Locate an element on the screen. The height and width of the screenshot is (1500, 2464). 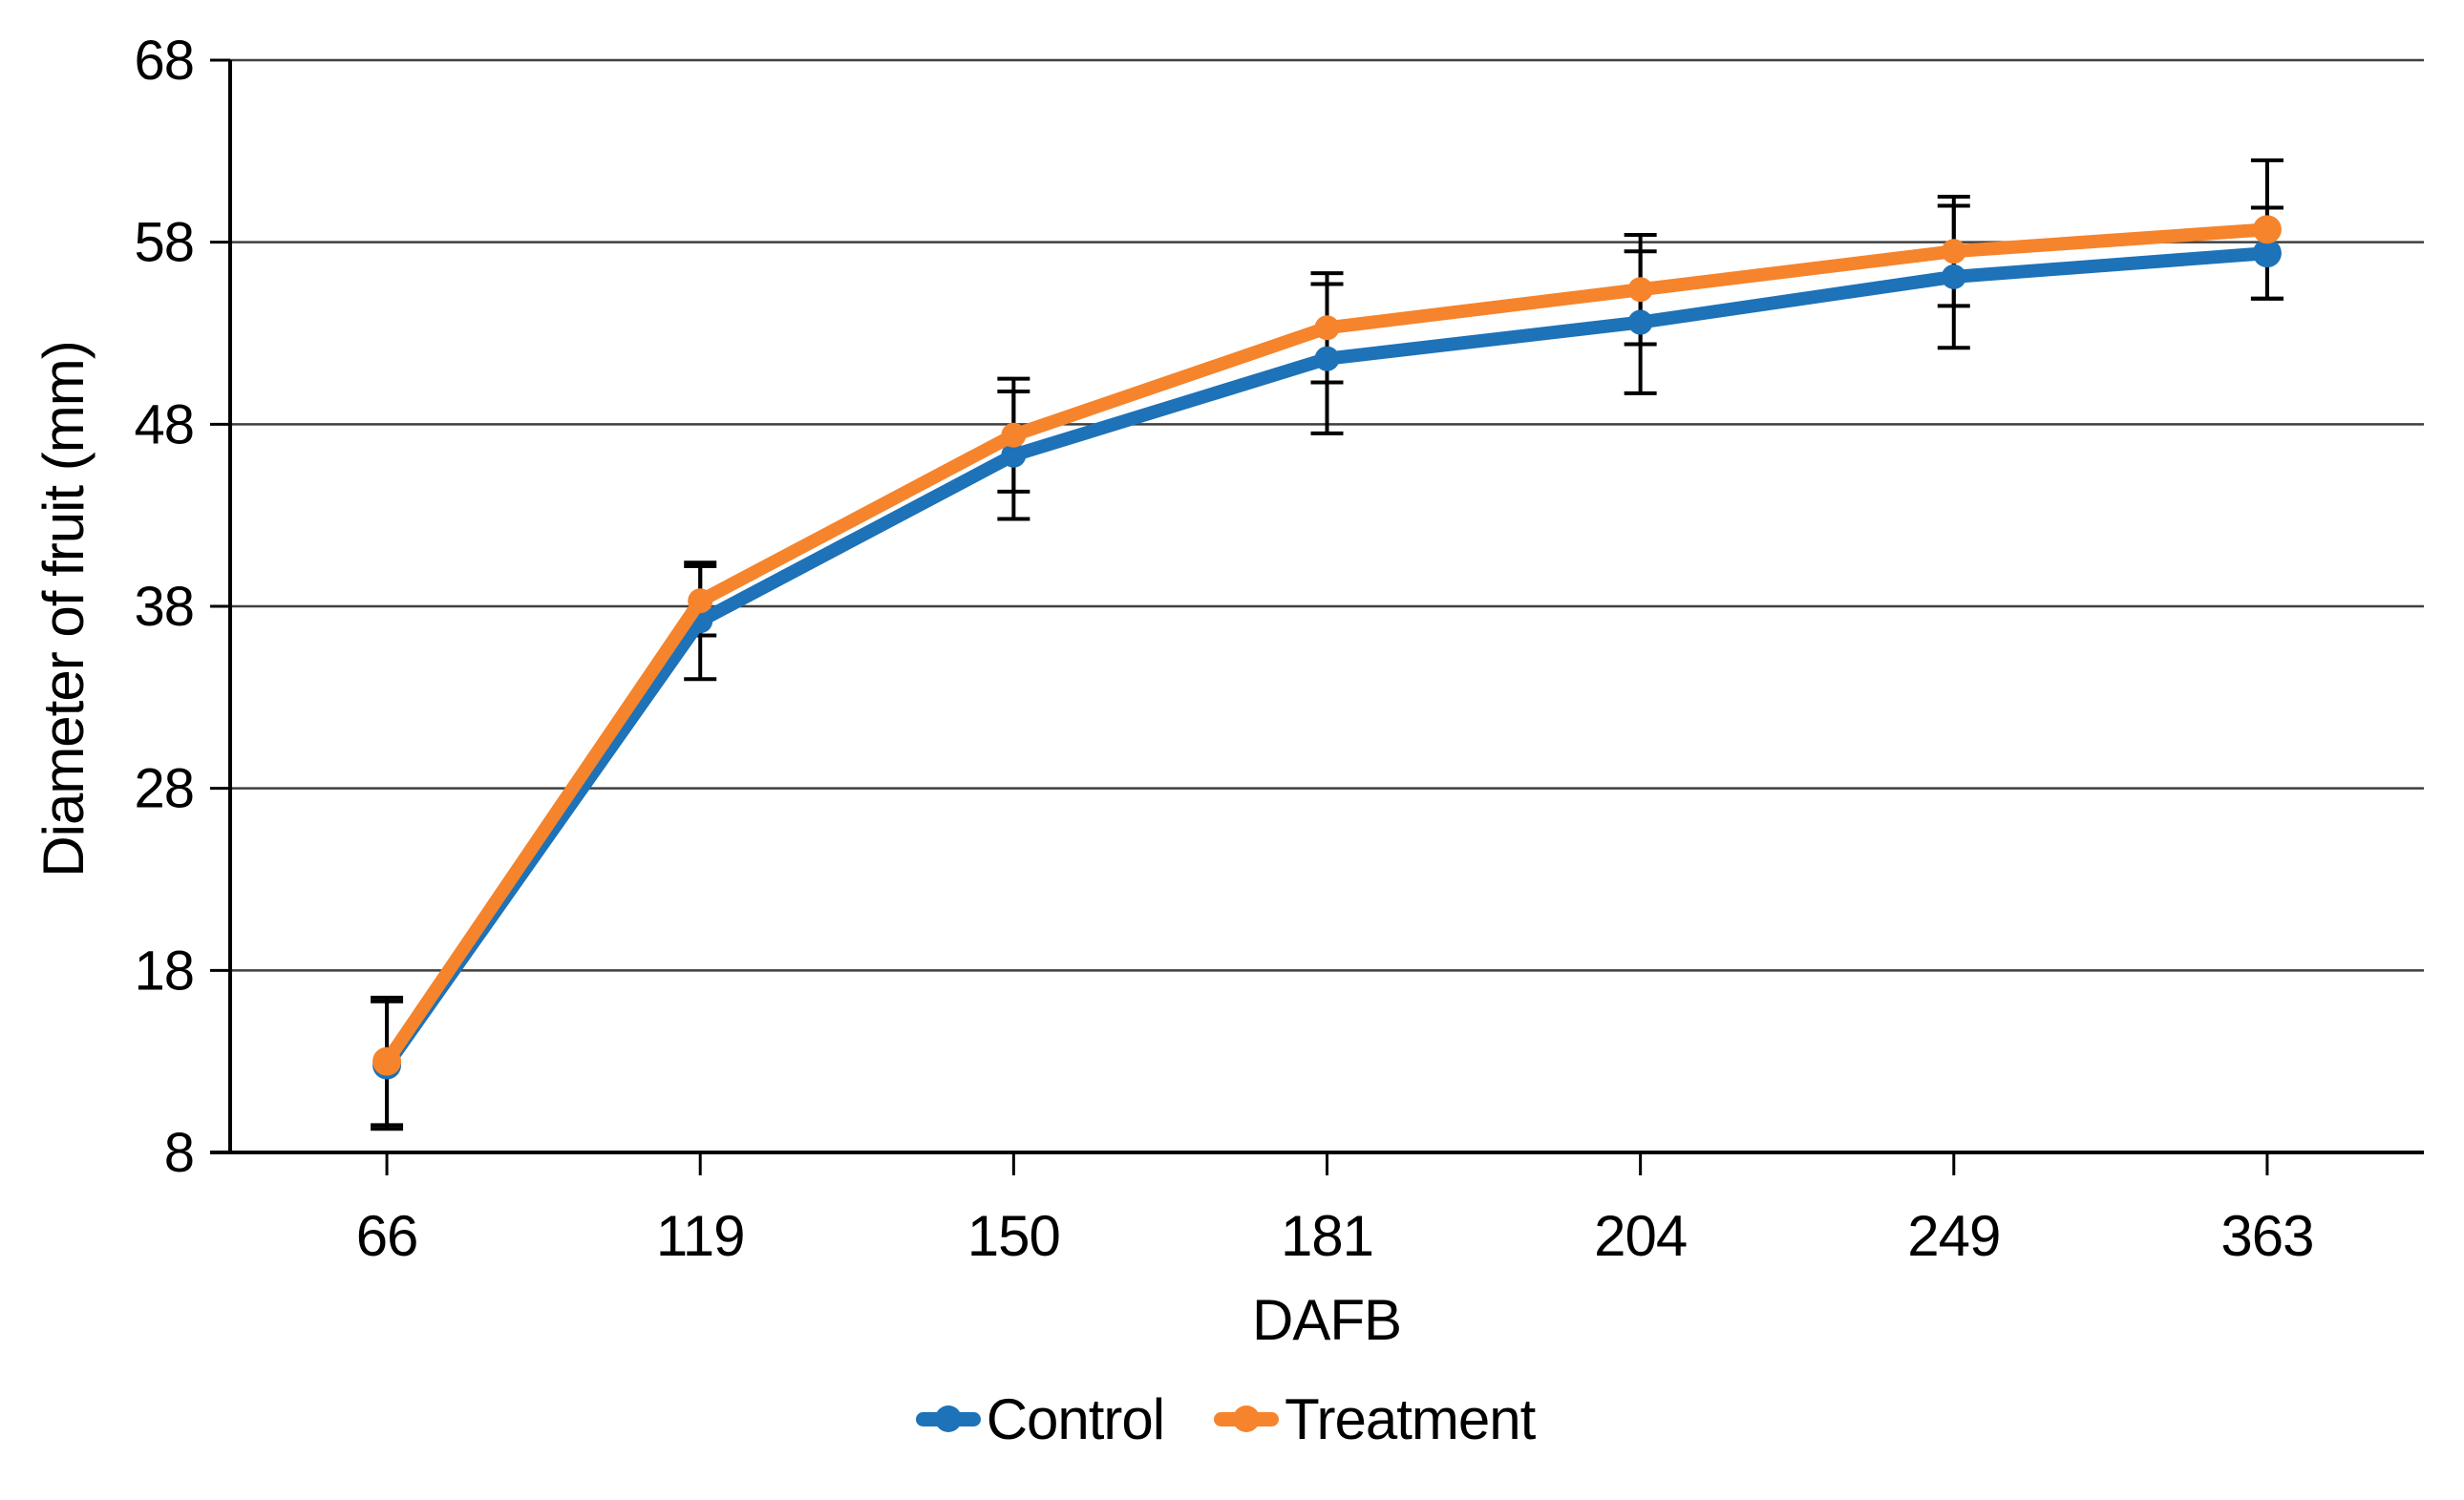
y-tick-label: 18 is located at coordinates (164, 971).